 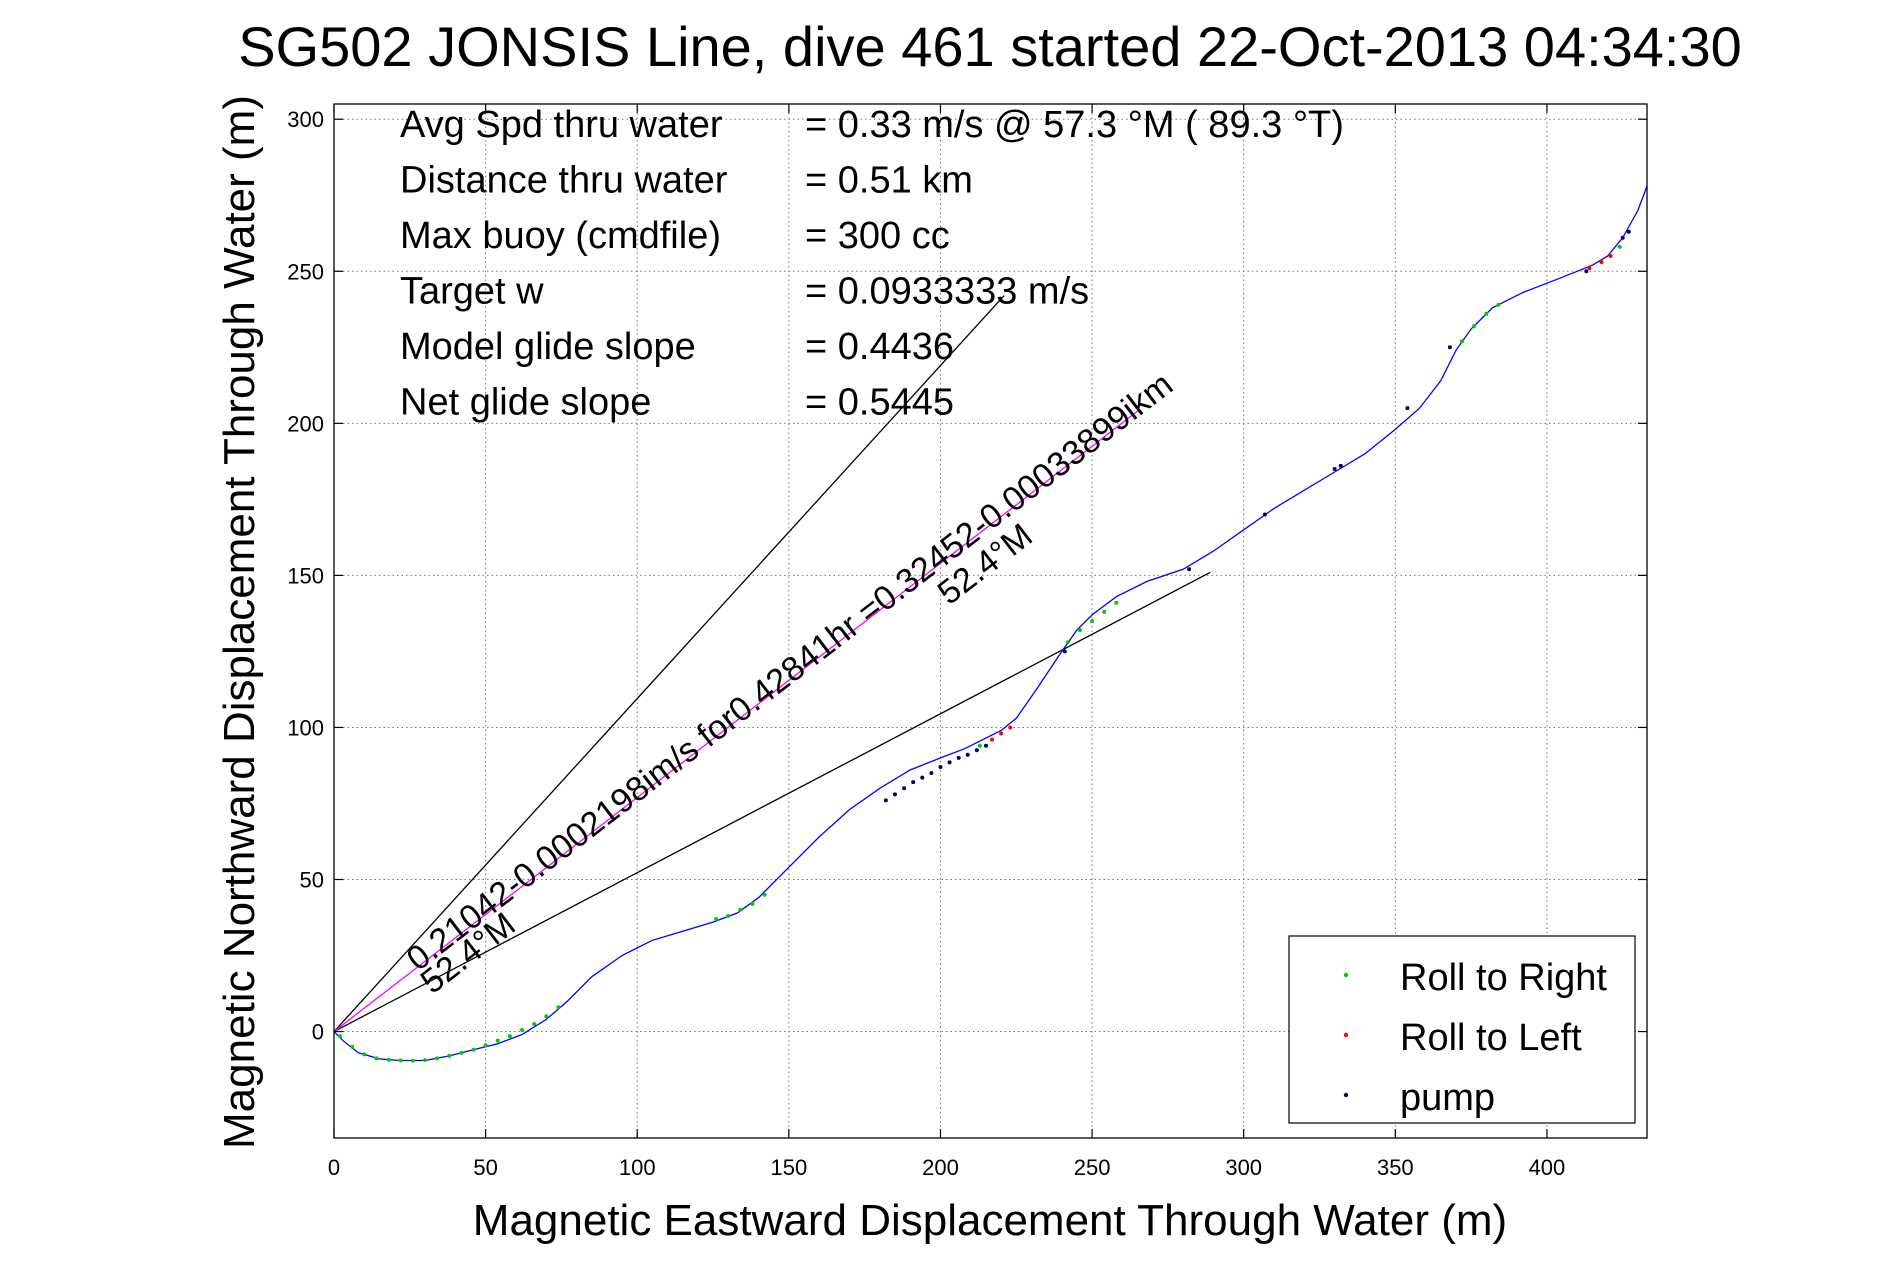 What do you see at coordinates (305, 271) in the screenshot?
I see `y-tick-label: 250` at bounding box center [305, 271].